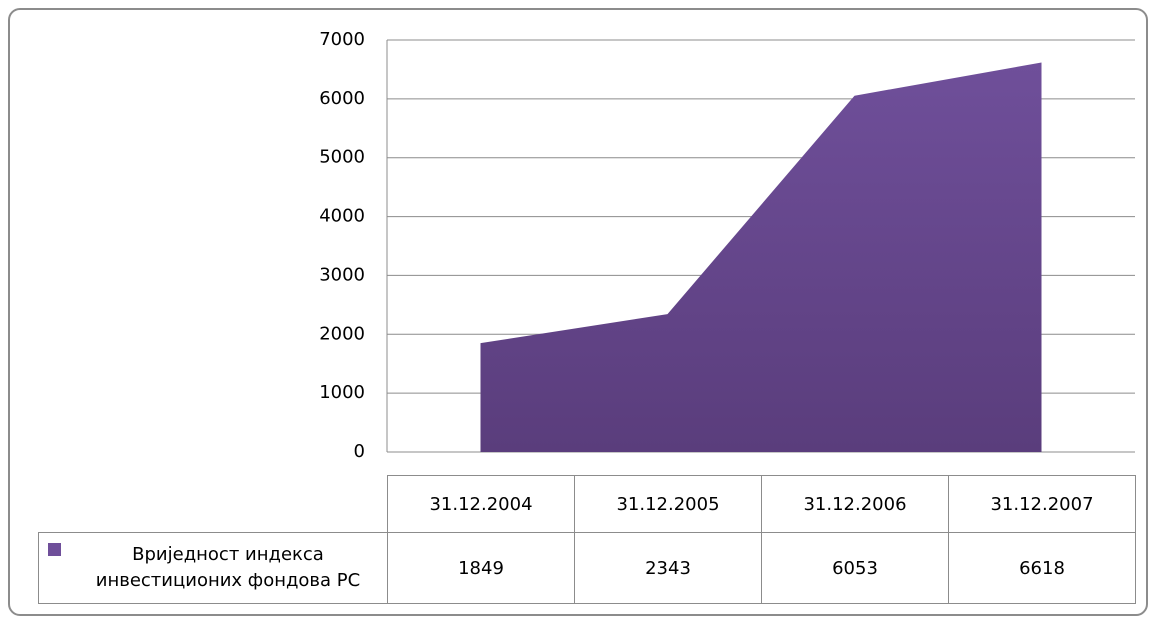 The image size is (1158, 625). I want to click on y-tick-label: 3000, so click(342, 274).